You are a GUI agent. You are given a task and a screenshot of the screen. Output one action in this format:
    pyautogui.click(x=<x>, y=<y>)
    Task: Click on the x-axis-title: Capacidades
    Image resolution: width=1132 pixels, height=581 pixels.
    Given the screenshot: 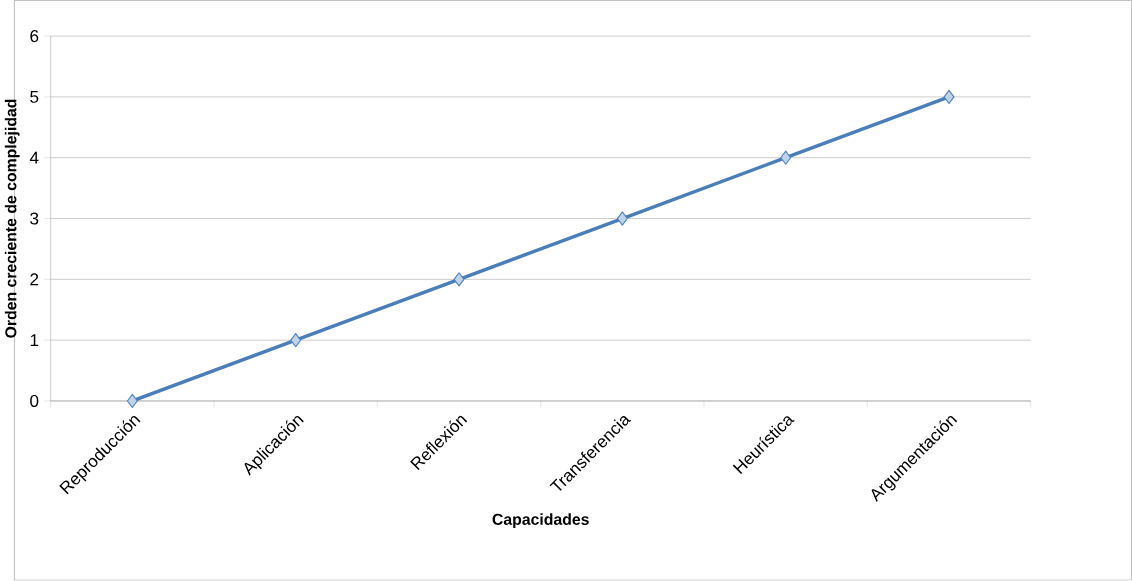 What is the action you would take?
    pyautogui.click(x=540, y=521)
    